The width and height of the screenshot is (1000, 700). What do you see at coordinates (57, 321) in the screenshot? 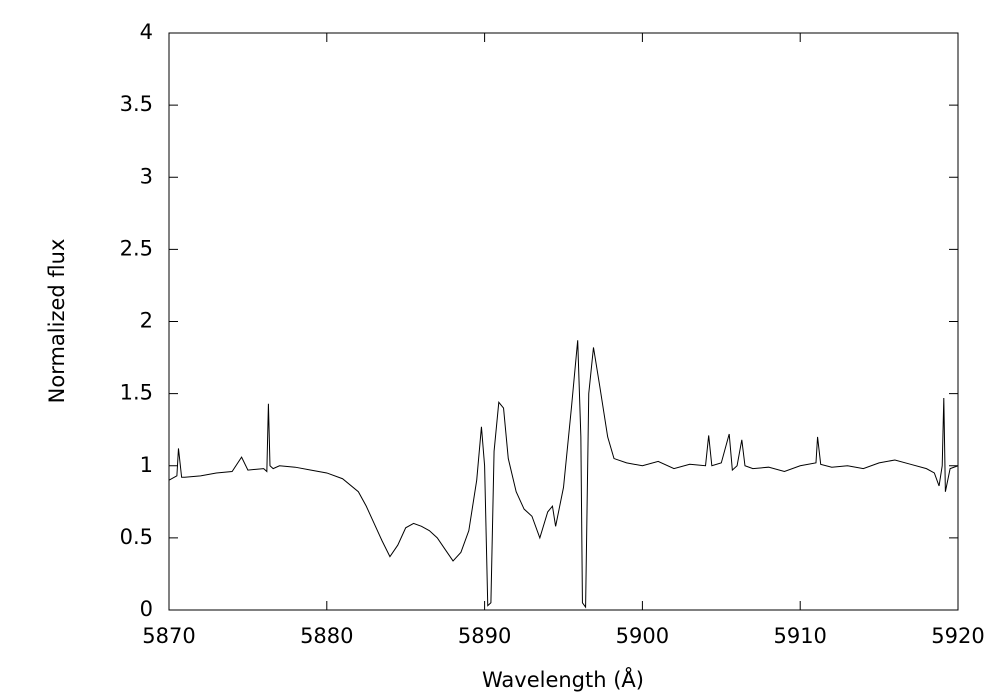
I see `y-axis-label: Normalized flux` at bounding box center [57, 321].